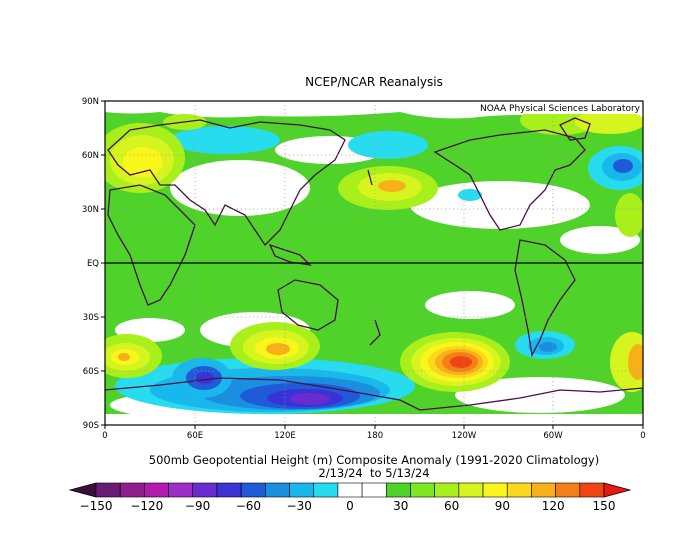 This screenshot has width=700, height=542. What do you see at coordinates (350, 506) in the screenshot?
I see `colorbar-tick-label: 0` at bounding box center [350, 506].